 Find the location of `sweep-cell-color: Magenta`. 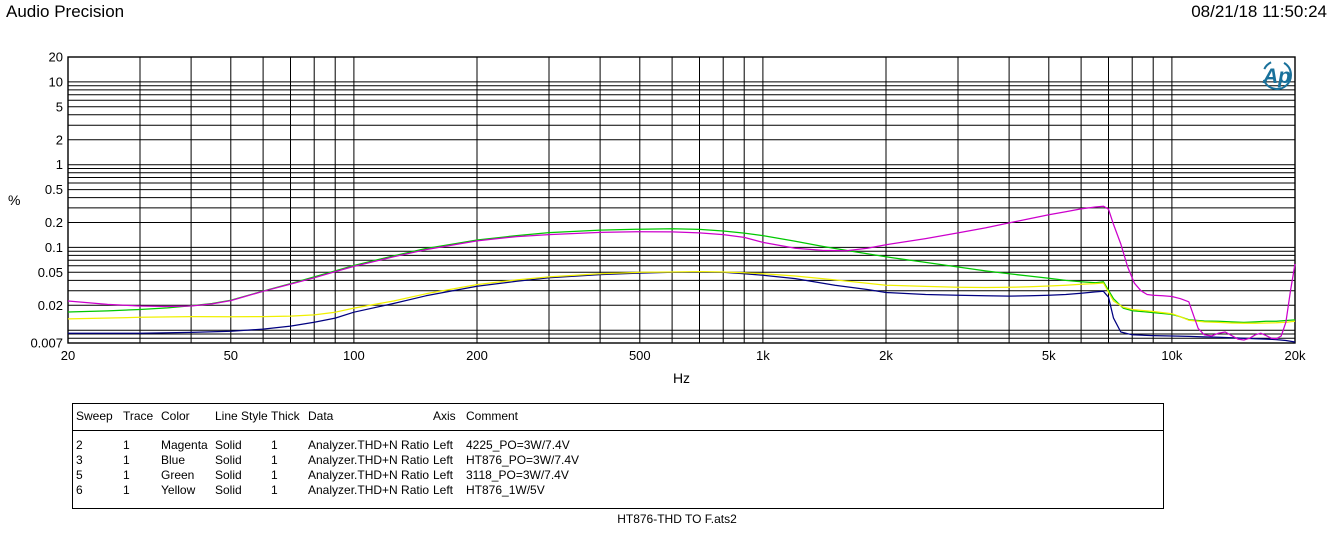

sweep-cell-color: Magenta is located at coordinates (184, 444).